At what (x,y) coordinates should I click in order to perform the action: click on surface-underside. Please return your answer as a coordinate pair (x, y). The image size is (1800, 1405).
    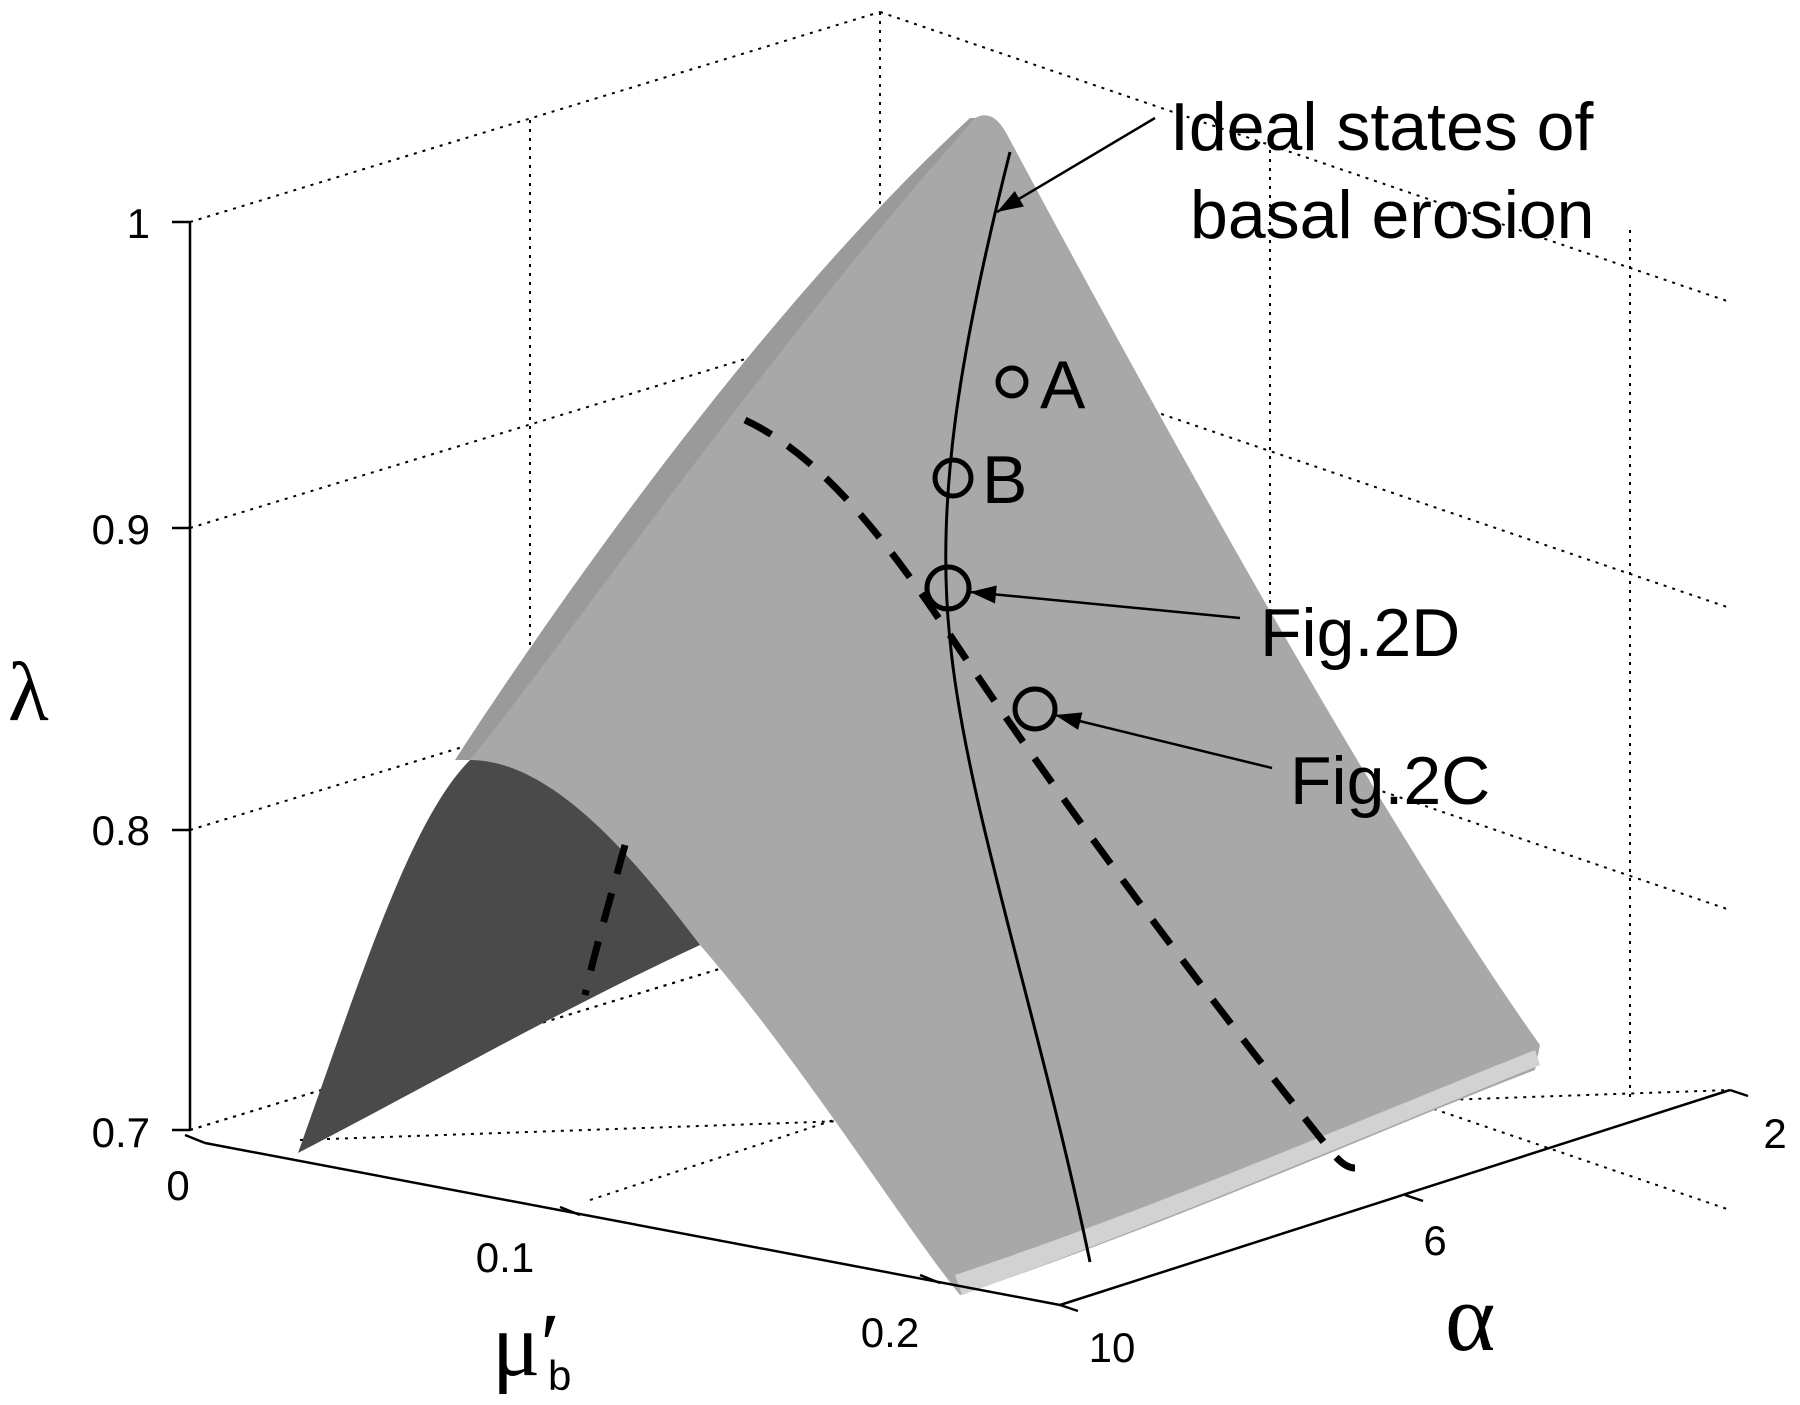
    Looking at the image, I should click on (501, 951).